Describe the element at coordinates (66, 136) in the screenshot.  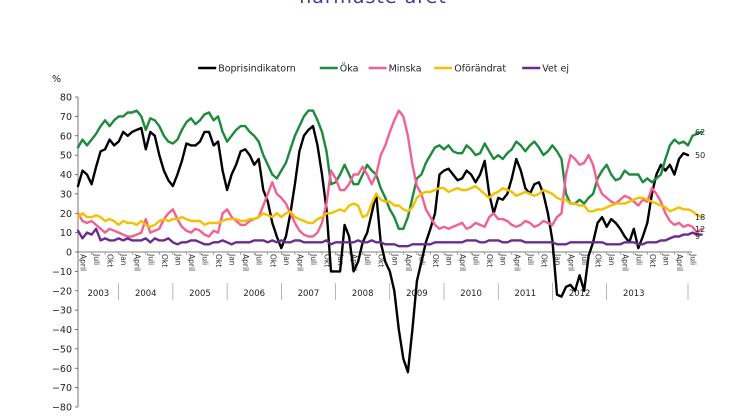
I see `y-tick-label: 60` at that location.